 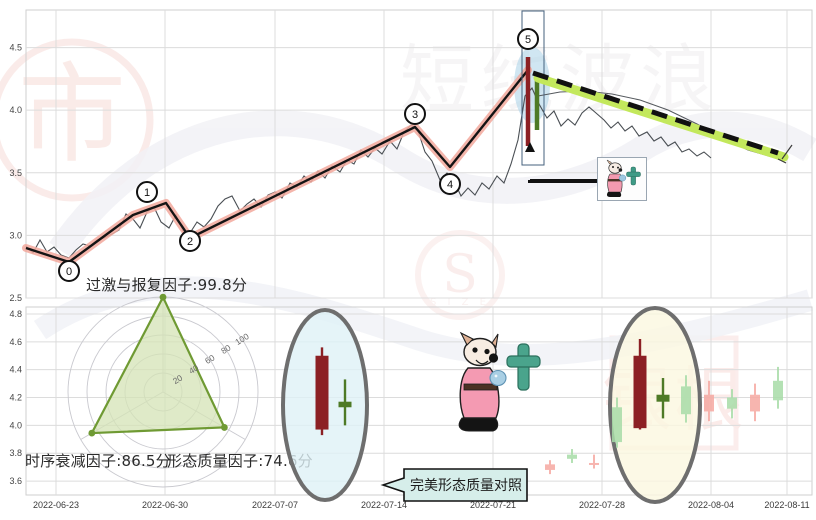 I want to click on pattern-marker-5: 5, so click(x=528, y=39).